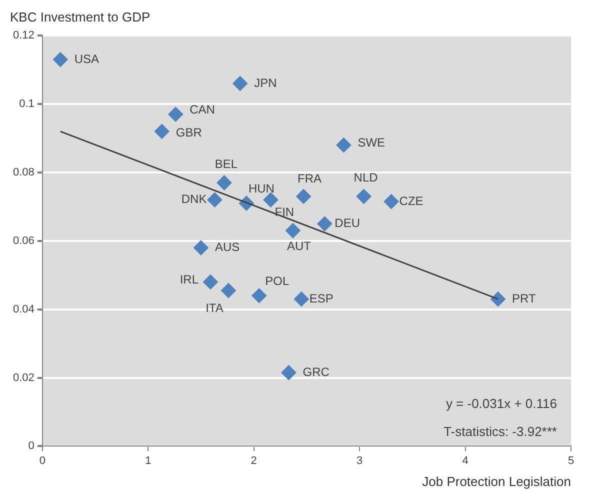  I want to click on y-tick-label: 0.06, so click(23, 240).